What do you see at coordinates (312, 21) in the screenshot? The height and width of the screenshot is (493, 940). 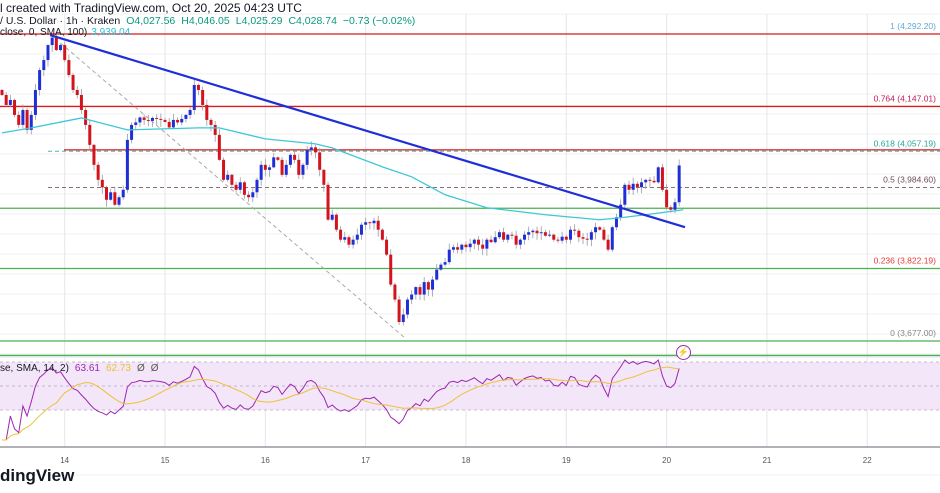 I see `ohlc-close: C4,028.74` at bounding box center [312, 21].